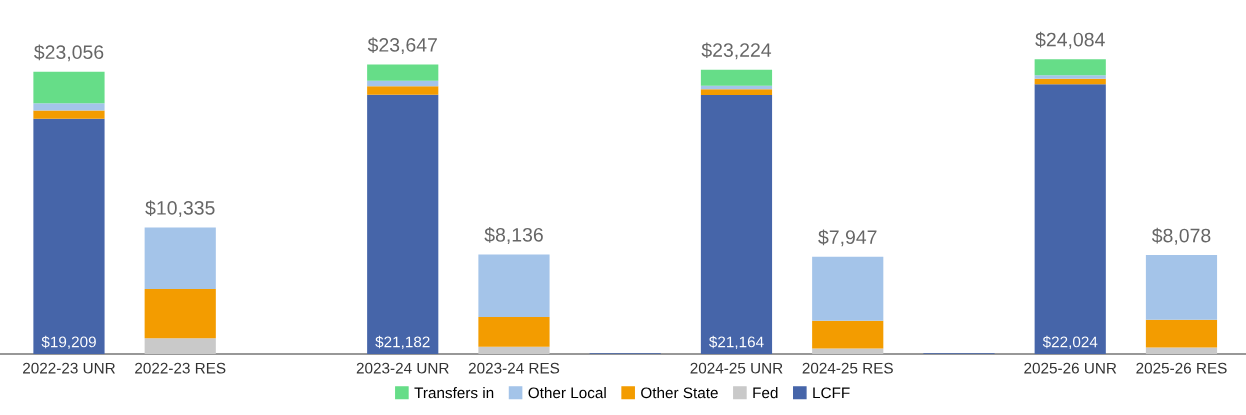  I want to click on x-tick-label: 2023-24 UNR, so click(402, 368).